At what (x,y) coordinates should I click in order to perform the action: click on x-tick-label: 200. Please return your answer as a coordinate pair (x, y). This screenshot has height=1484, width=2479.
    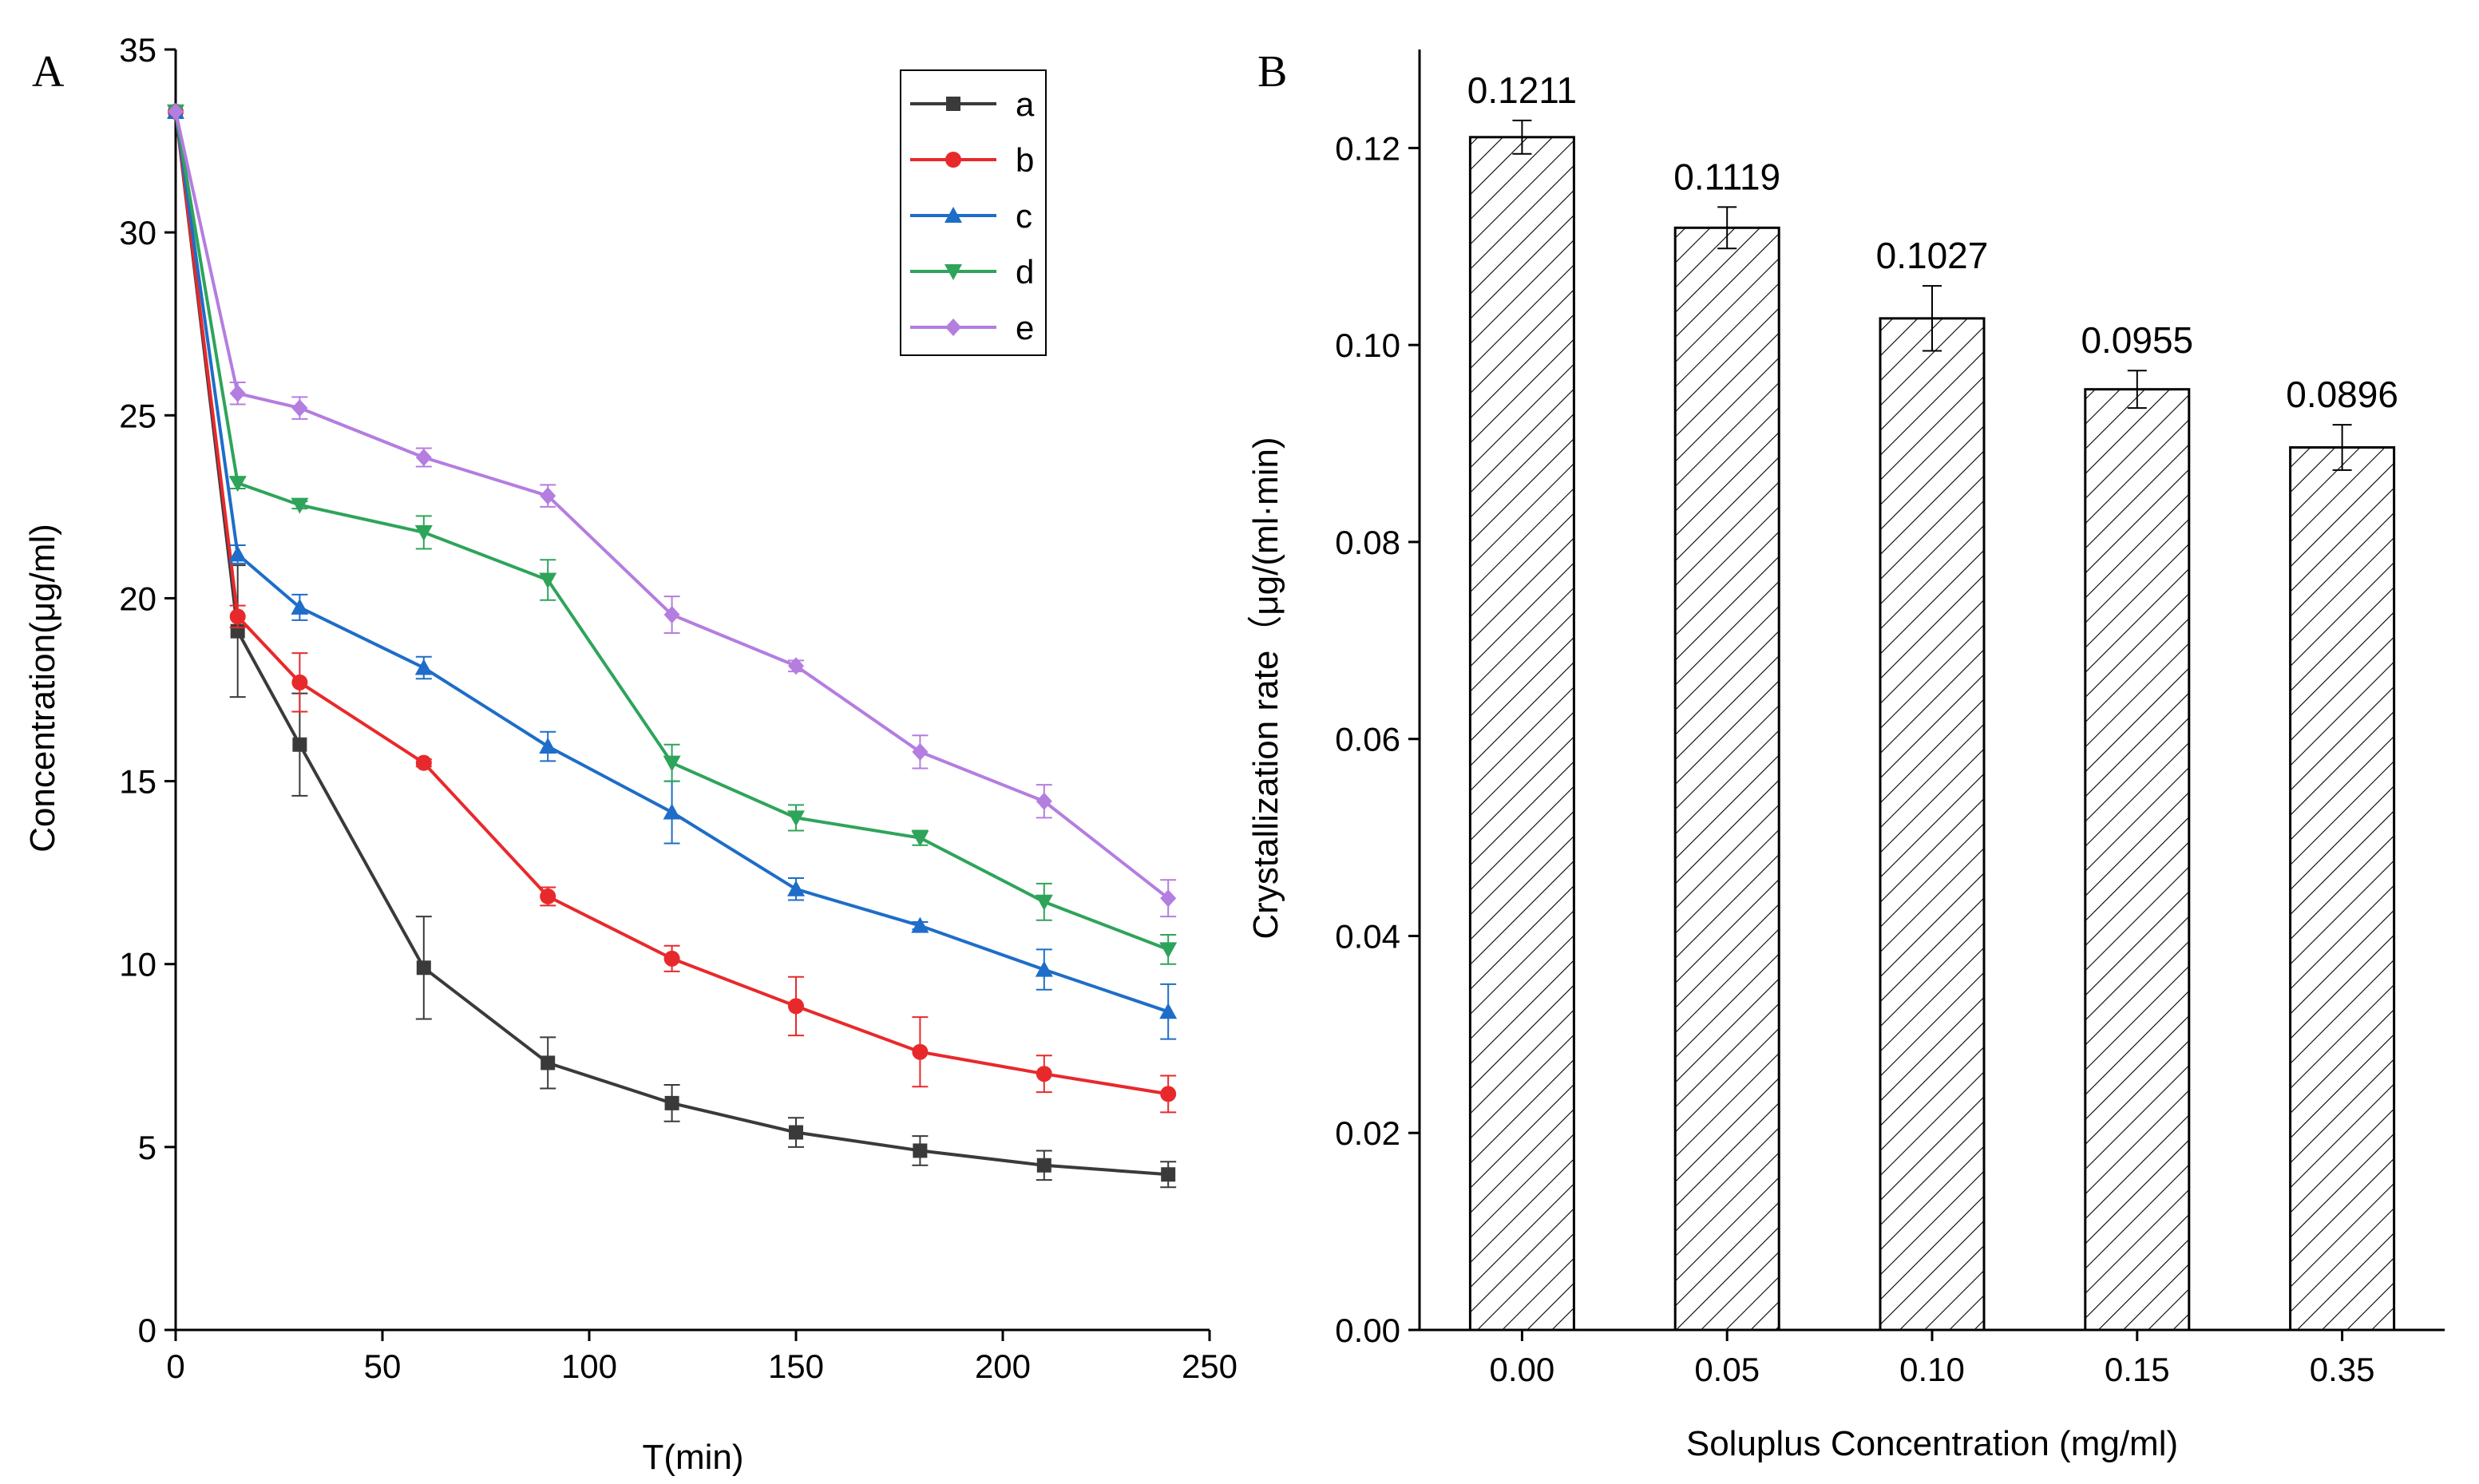
    Looking at the image, I should click on (1003, 1366).